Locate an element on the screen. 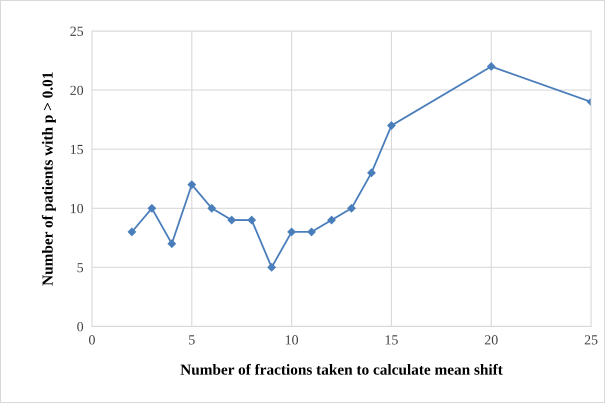  y-tick-label: 15 is located at coordinates (77, 149).